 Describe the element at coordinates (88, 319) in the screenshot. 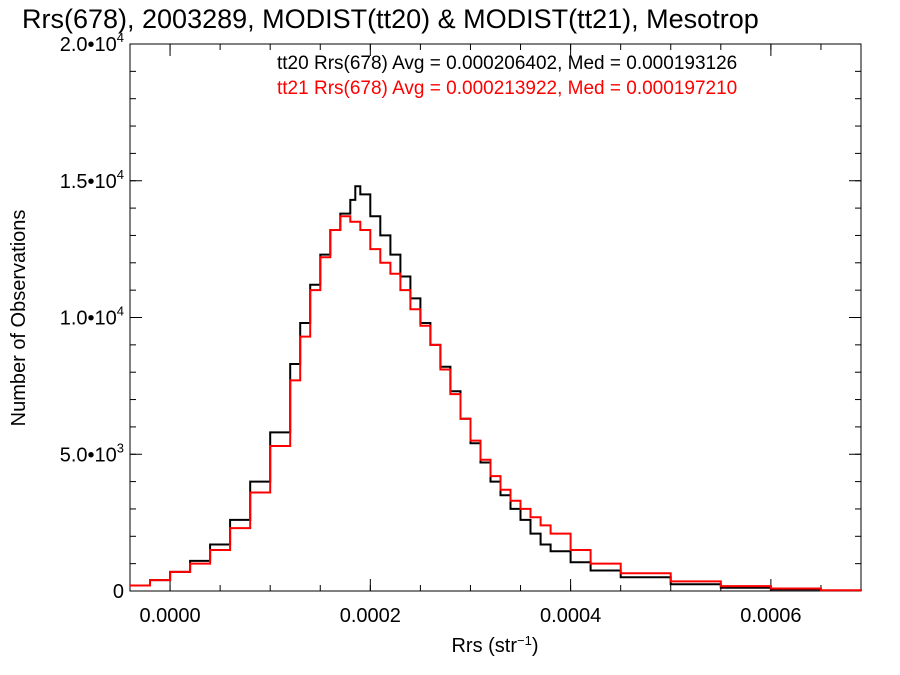

I see `y-tick-mantissa: 1.0•10` at that location.